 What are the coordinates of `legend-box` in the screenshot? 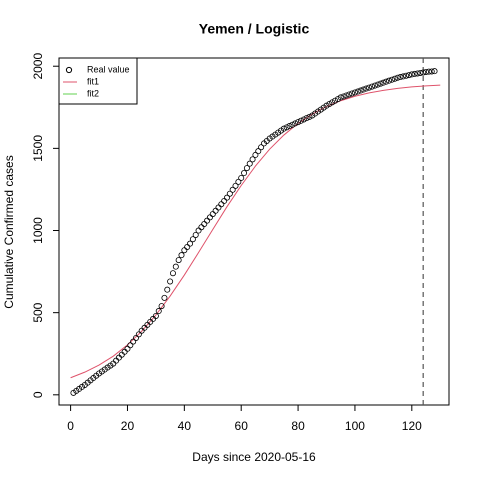 It's located at (98, 81).